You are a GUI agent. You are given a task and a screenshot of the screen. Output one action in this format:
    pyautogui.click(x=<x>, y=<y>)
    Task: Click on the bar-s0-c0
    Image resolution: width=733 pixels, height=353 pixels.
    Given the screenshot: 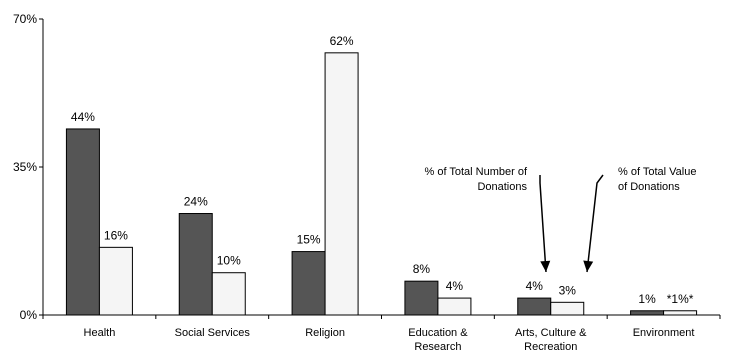 What is the action you would take?
    pyautogui.click(x=82, y=222)
    